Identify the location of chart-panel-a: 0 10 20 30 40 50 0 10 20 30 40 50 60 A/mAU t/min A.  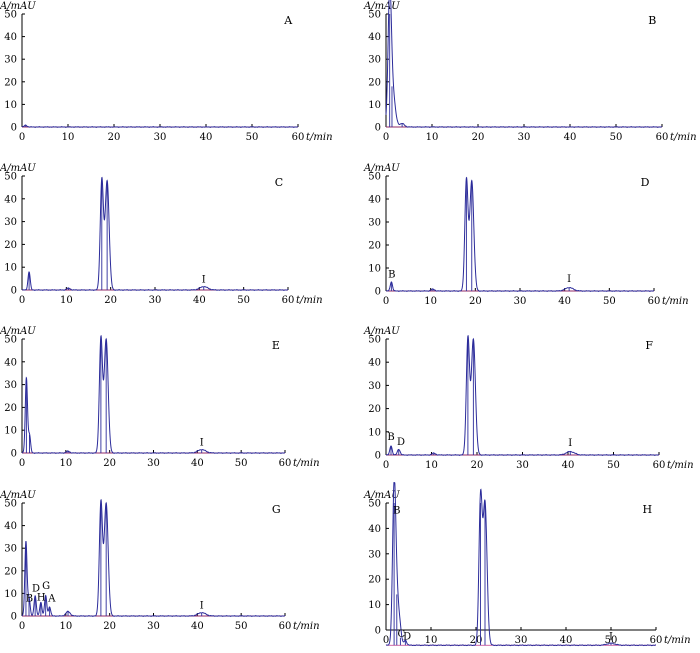
(166, 72).